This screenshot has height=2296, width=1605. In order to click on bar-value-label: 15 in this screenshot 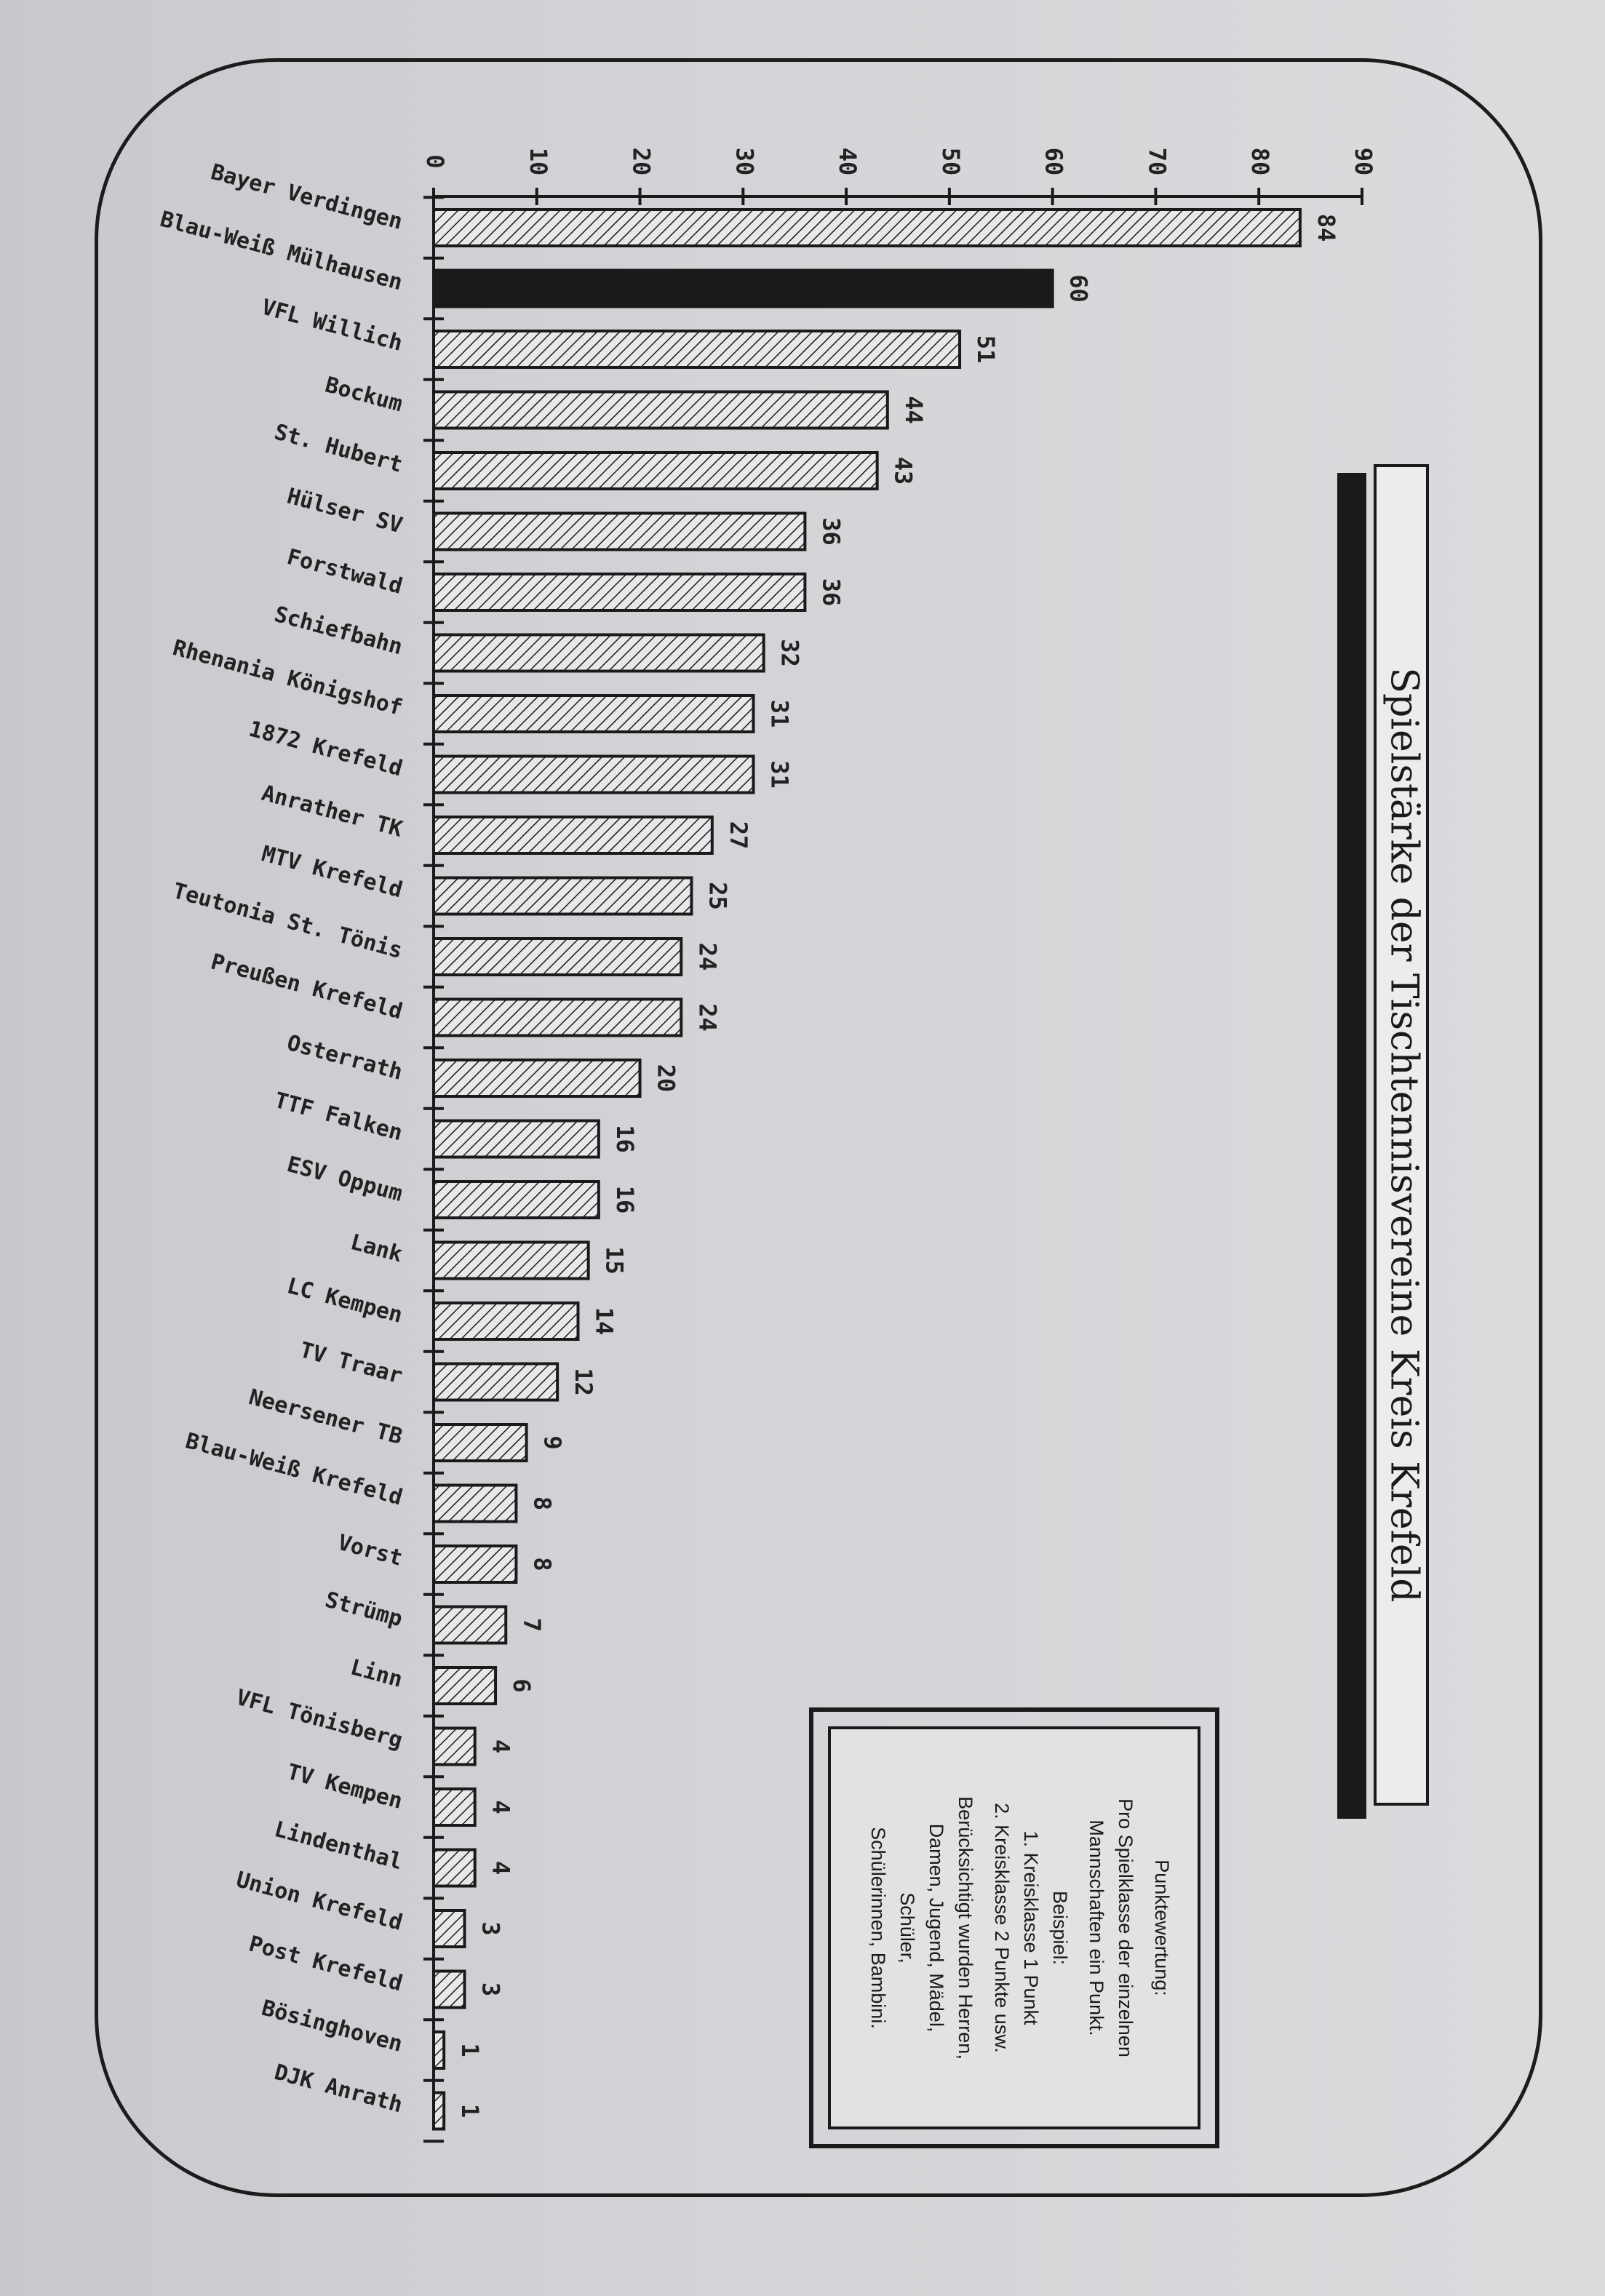, I will do `click(615, 1260)`.